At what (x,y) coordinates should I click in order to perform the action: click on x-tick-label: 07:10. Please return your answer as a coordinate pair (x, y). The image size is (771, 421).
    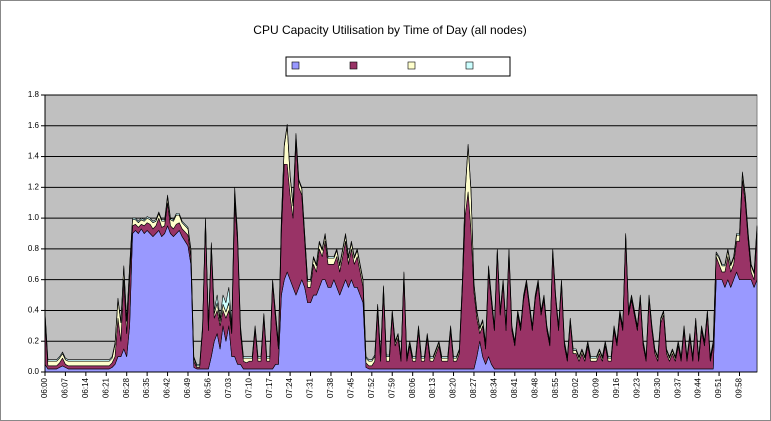
    Looking at the image, I should click on (248, 387).